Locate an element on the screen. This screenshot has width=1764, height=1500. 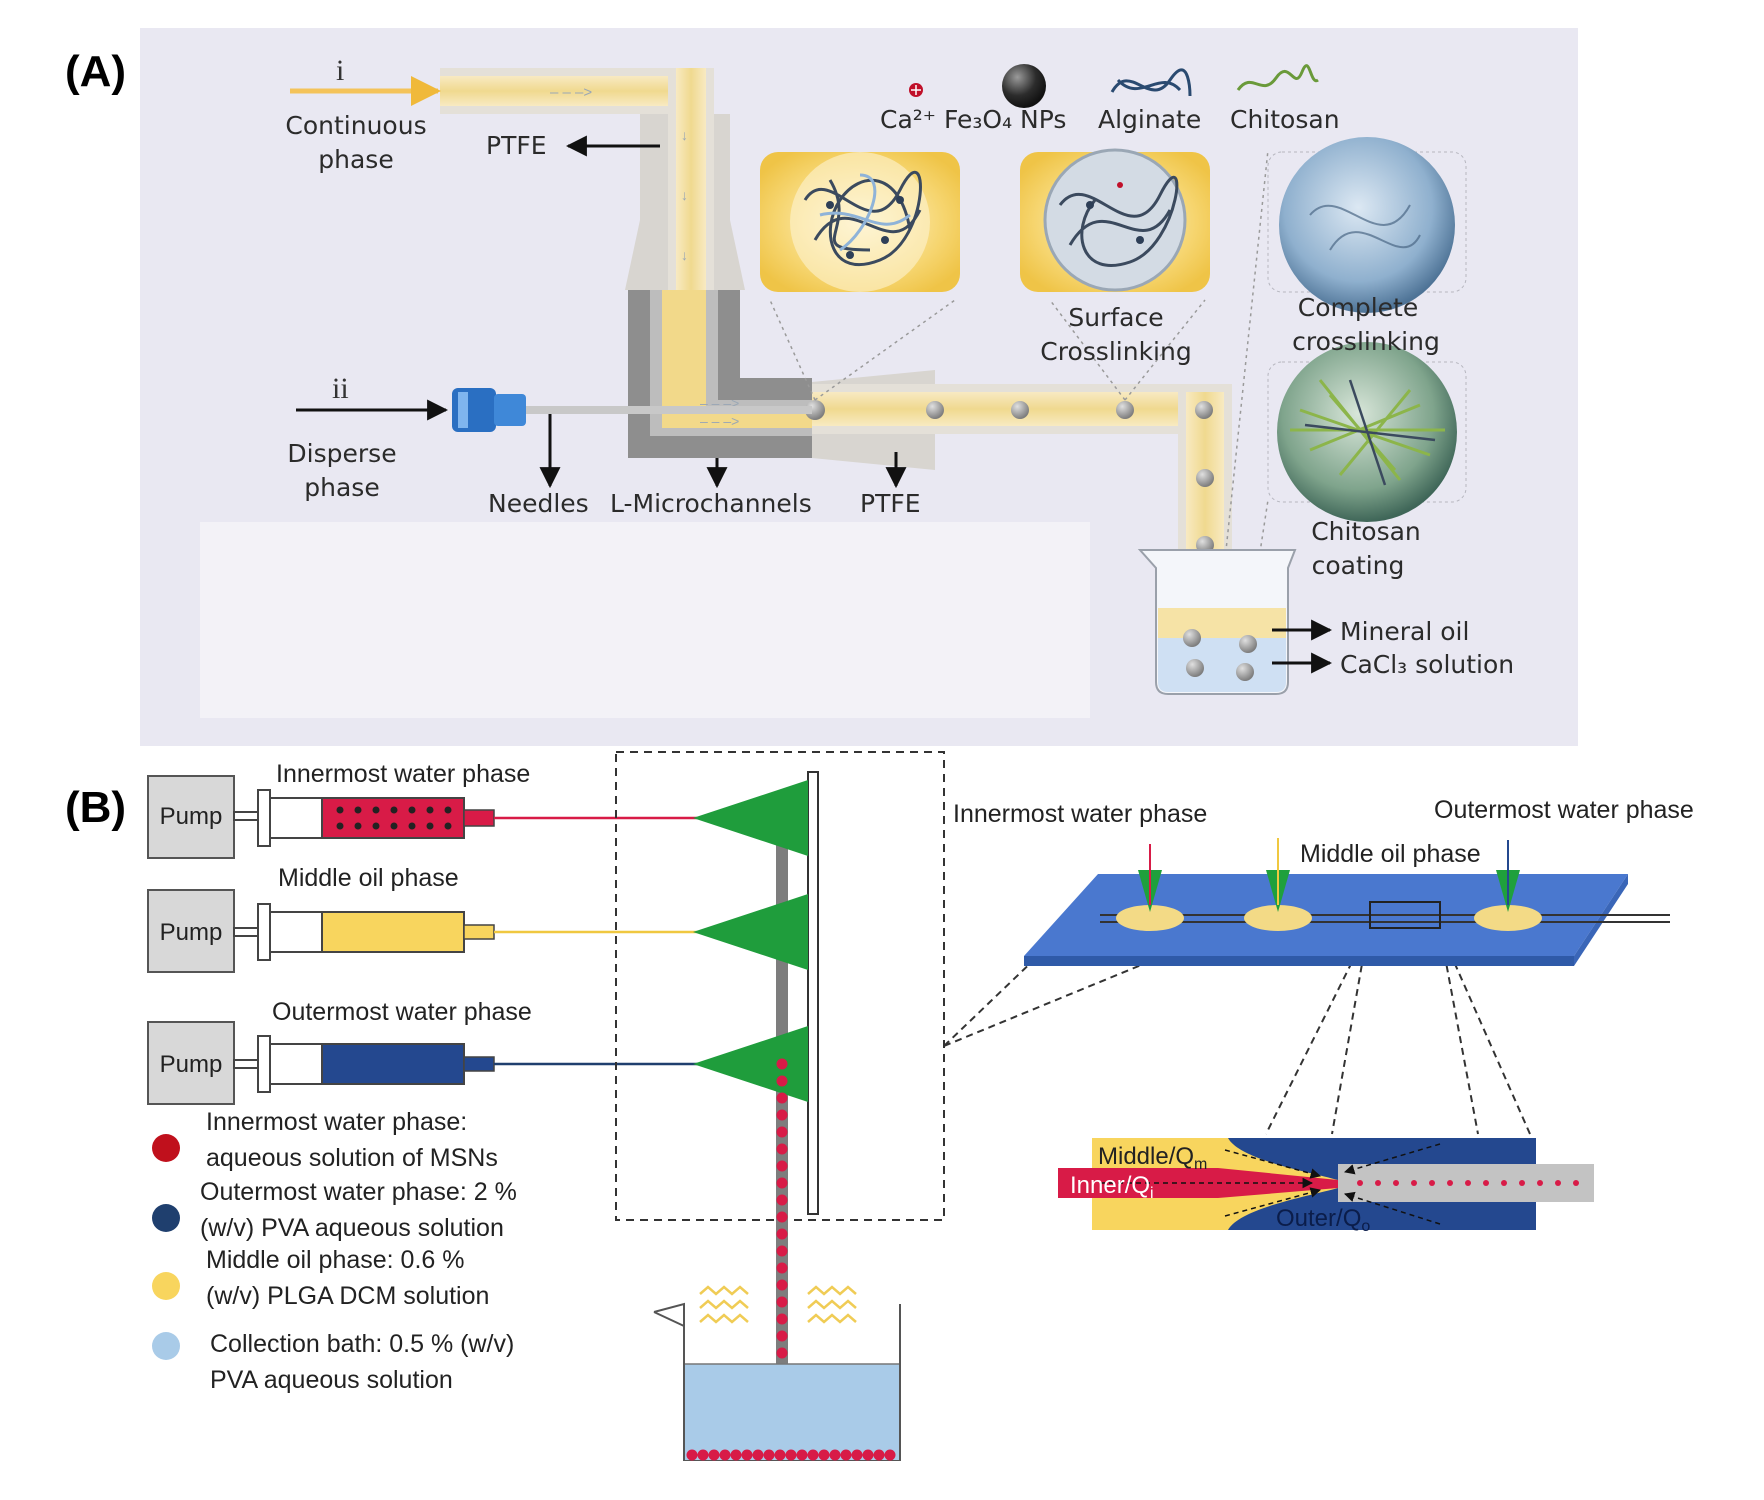
detail-inner-label: Inner/Qi is located at coordinates (1112, 1187).